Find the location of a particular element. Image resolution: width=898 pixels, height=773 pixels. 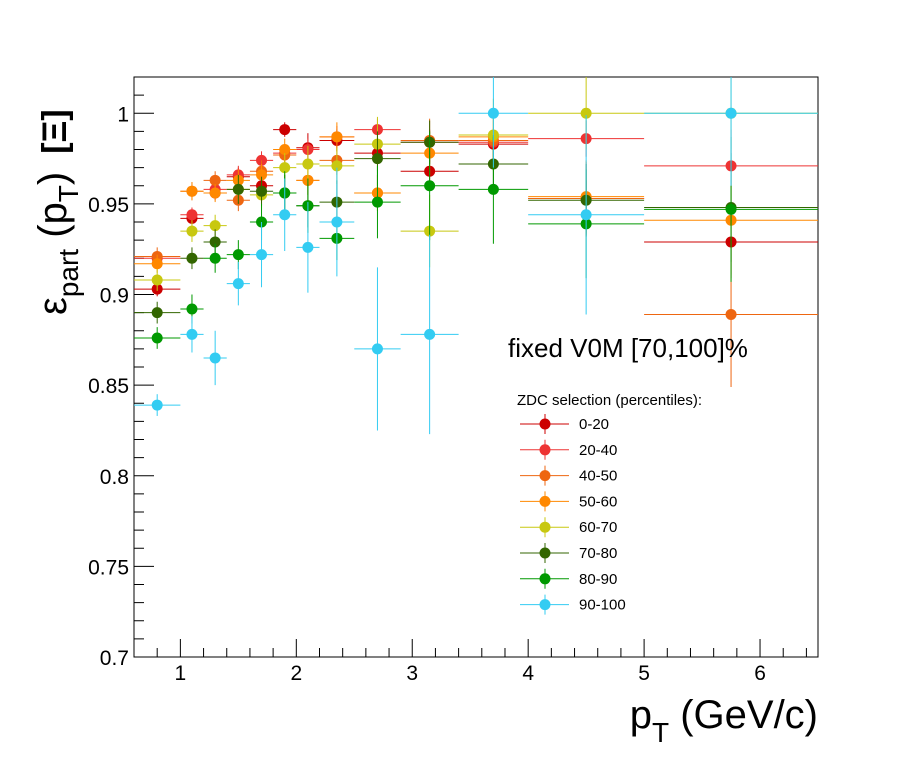

legend-entry-70-80: 70-80 is located at coordinates (568, 553).